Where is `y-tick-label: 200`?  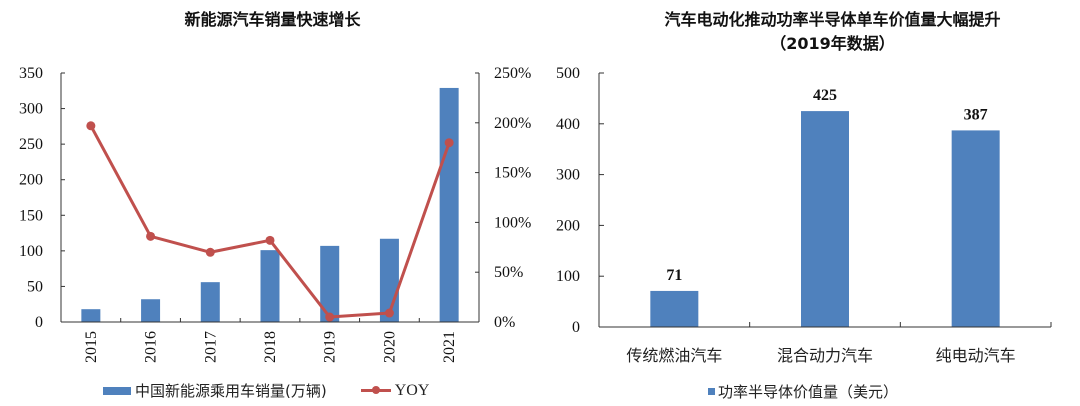 y-tick-label: 200 is located at coordinates (568, 225).